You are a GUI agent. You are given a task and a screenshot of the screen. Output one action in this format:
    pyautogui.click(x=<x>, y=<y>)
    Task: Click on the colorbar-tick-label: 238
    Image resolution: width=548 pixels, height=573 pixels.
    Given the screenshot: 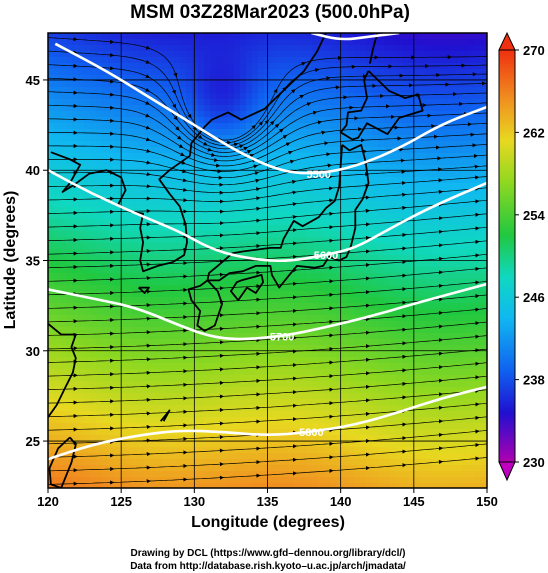 What is the action you would take?
    pyautogui.click(x=534, y=380)
    